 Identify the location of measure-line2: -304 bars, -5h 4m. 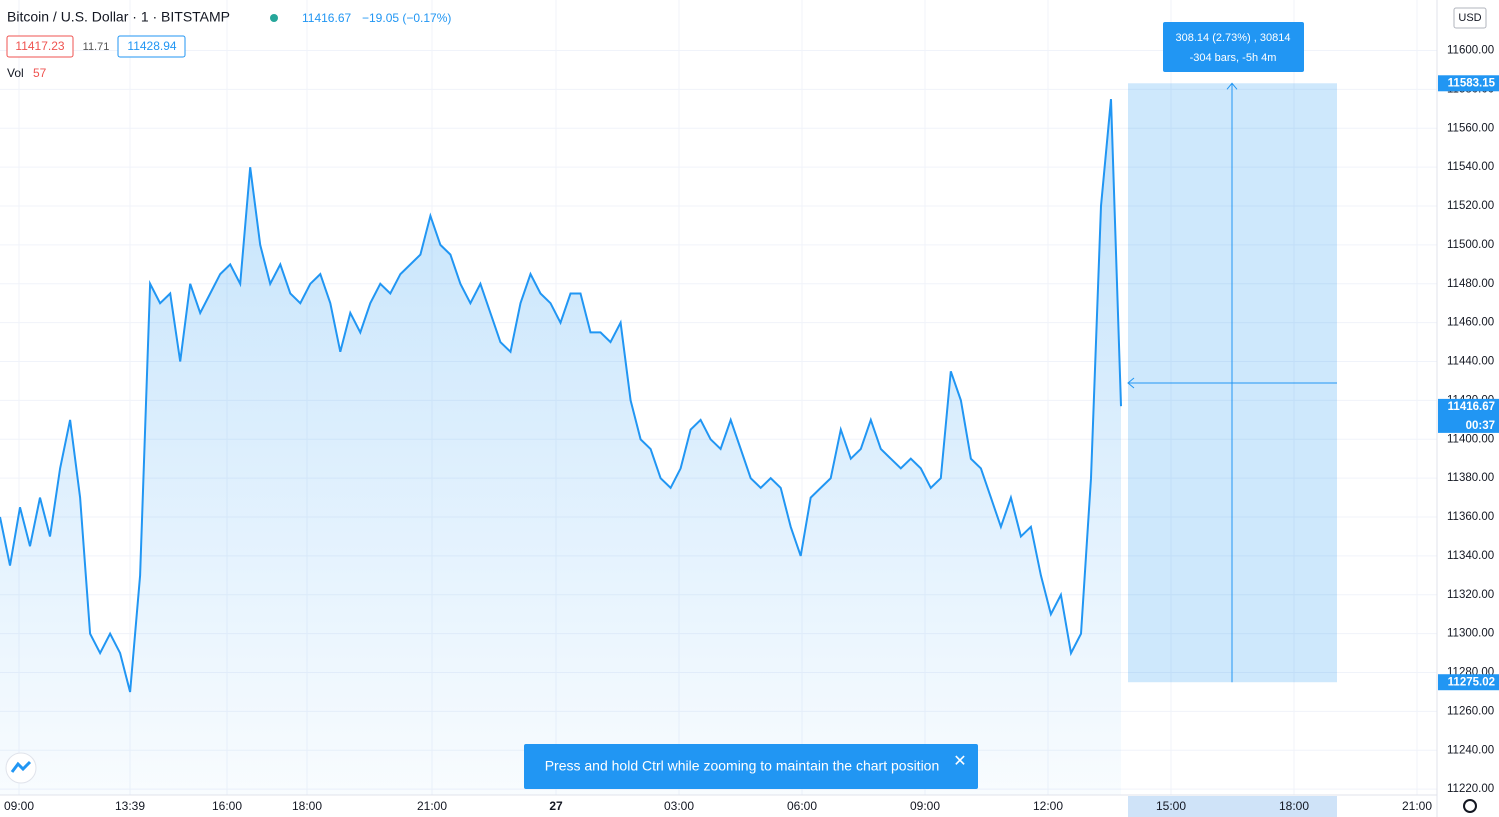
(1233, 58).